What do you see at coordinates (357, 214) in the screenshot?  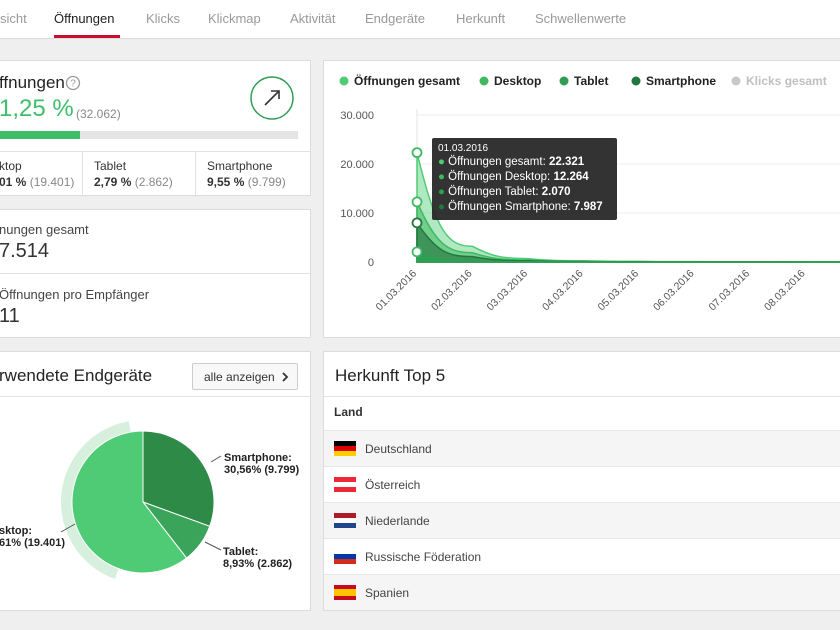 I see `y-tick-label: 10.000` at bounding box center [357, 214].